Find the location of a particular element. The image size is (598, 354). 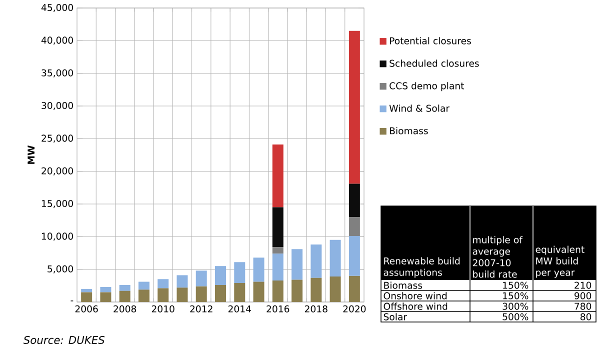

y-tick-label: 25,000 is located at coordinates (57, 138).